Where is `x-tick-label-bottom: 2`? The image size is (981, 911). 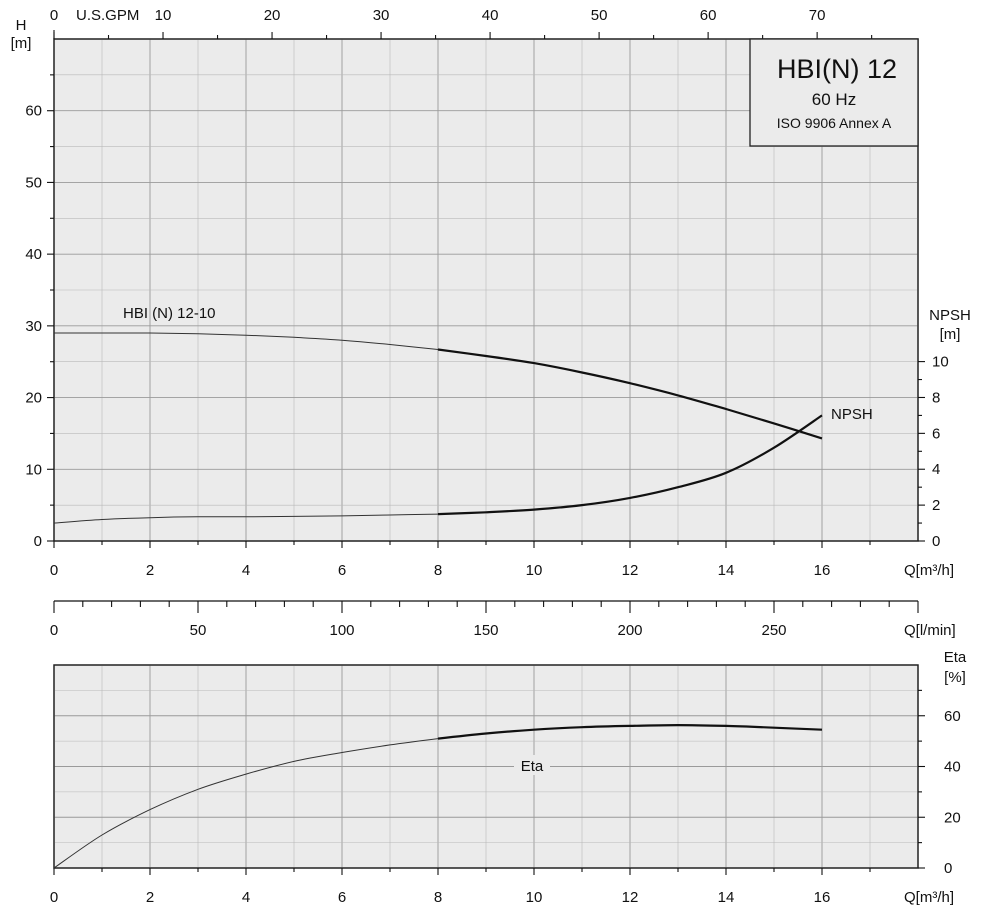 x-tick-label-bottom: 2 is located at coordinates (150, 897).